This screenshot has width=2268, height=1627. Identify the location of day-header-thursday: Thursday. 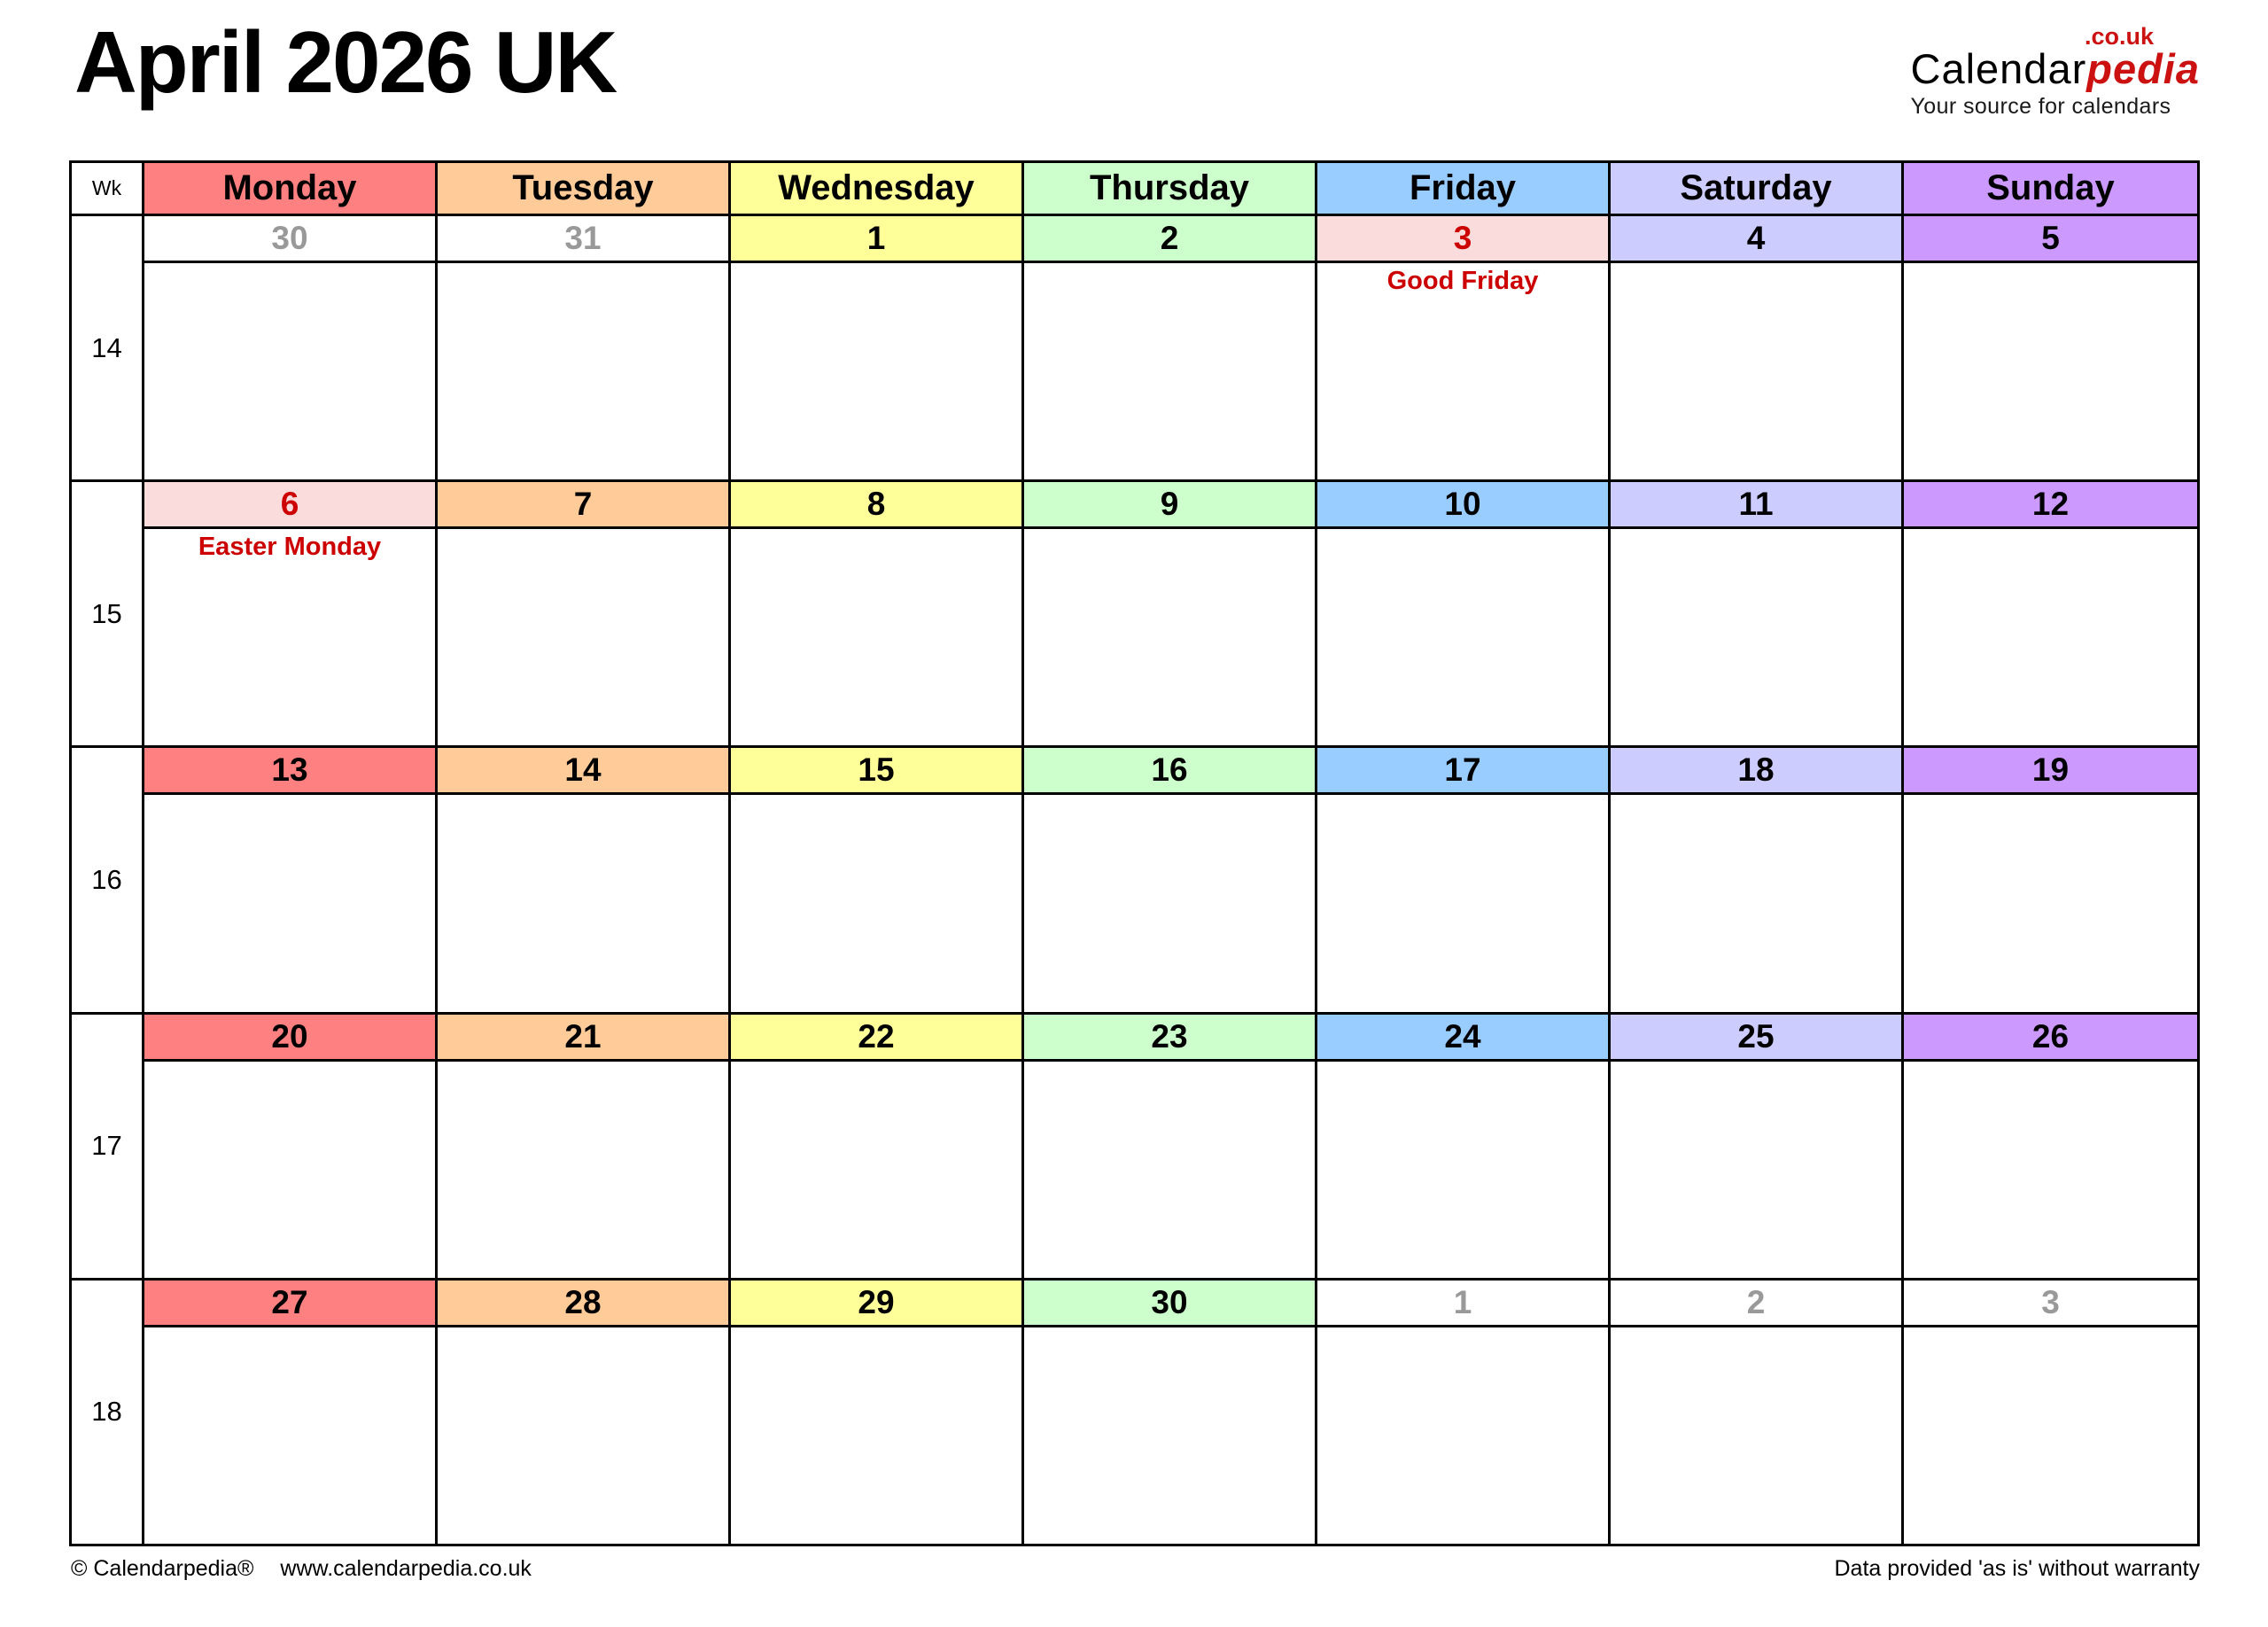
(1170, 188).